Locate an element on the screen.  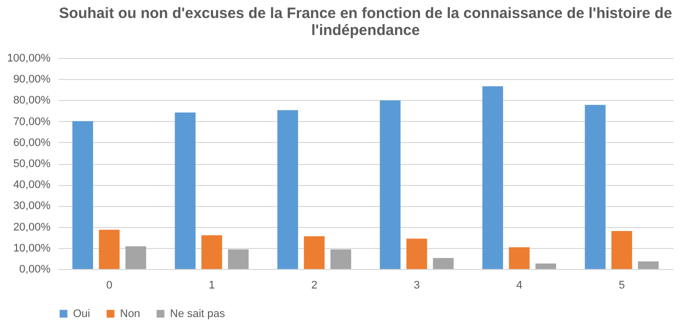
y-tick-label: 20,00% is located at coordinates (32, 227).